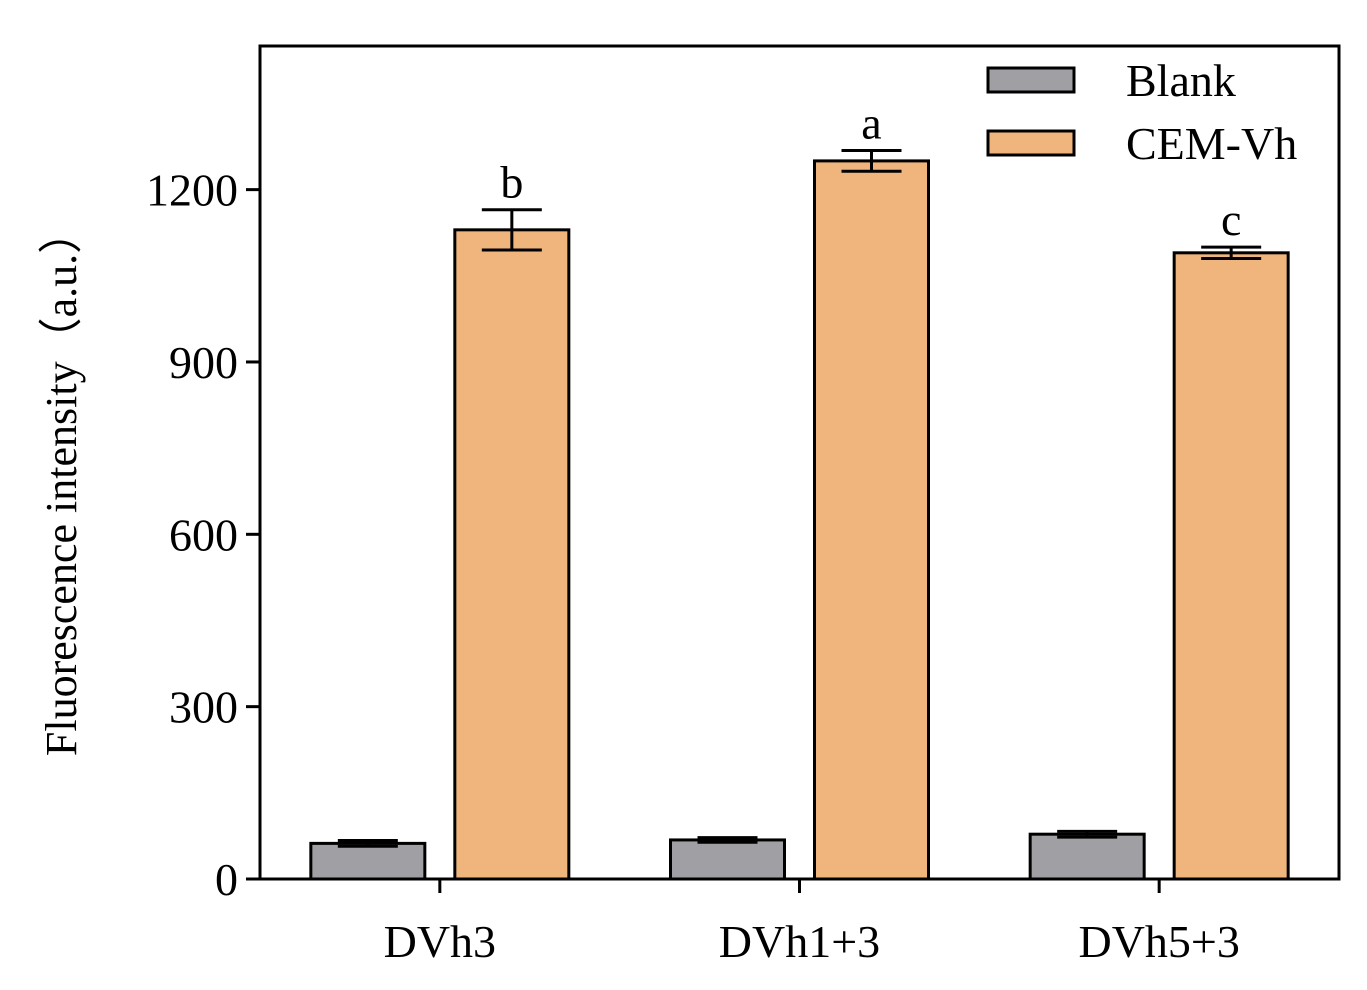  I want to click on y-tick-label: 300, so click(203, 707).